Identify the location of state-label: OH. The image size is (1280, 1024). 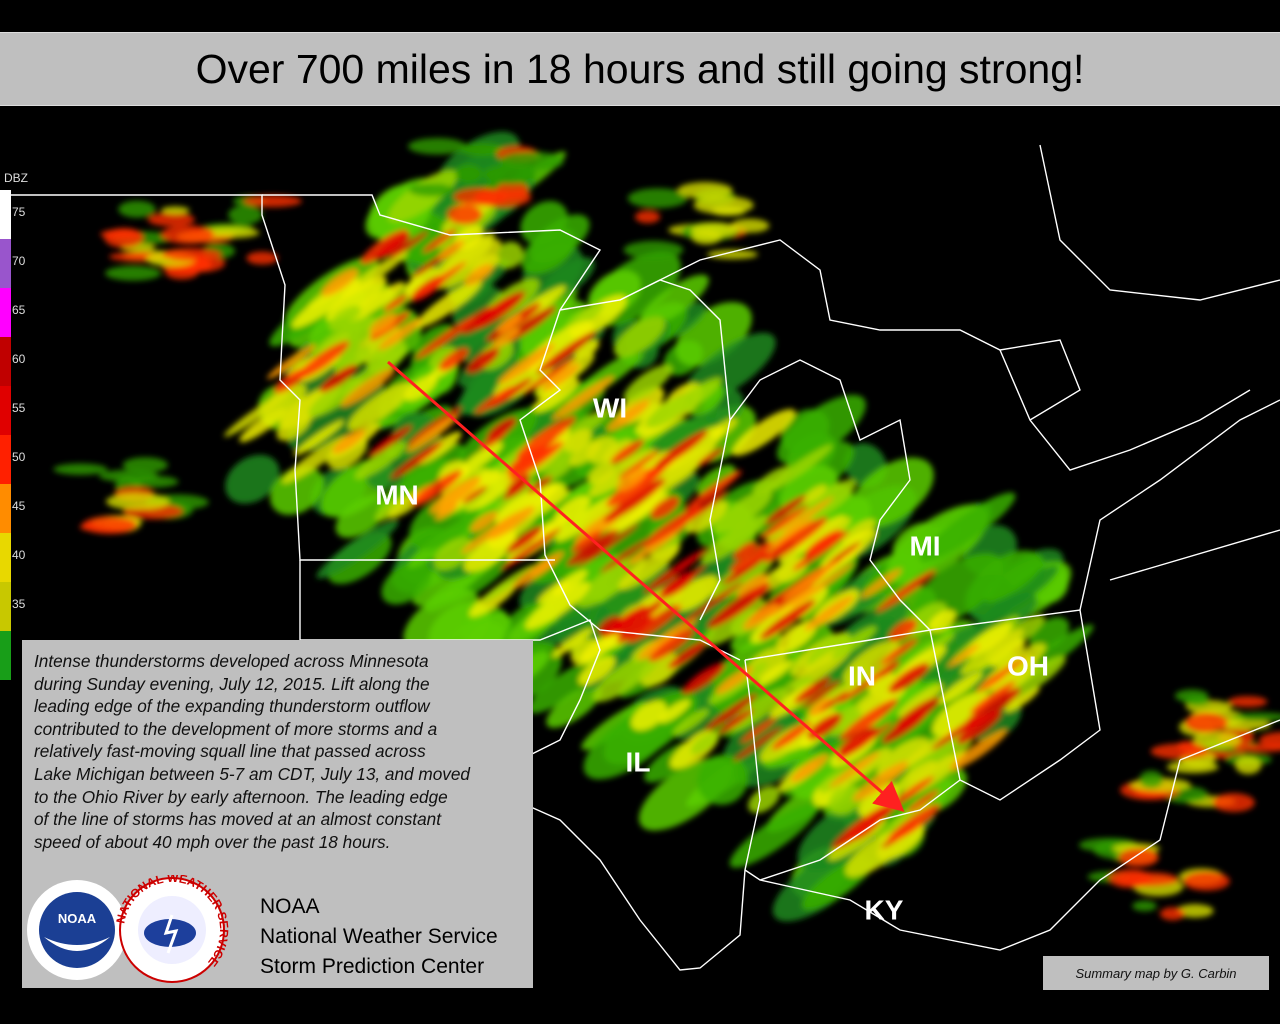
(1028, 665).